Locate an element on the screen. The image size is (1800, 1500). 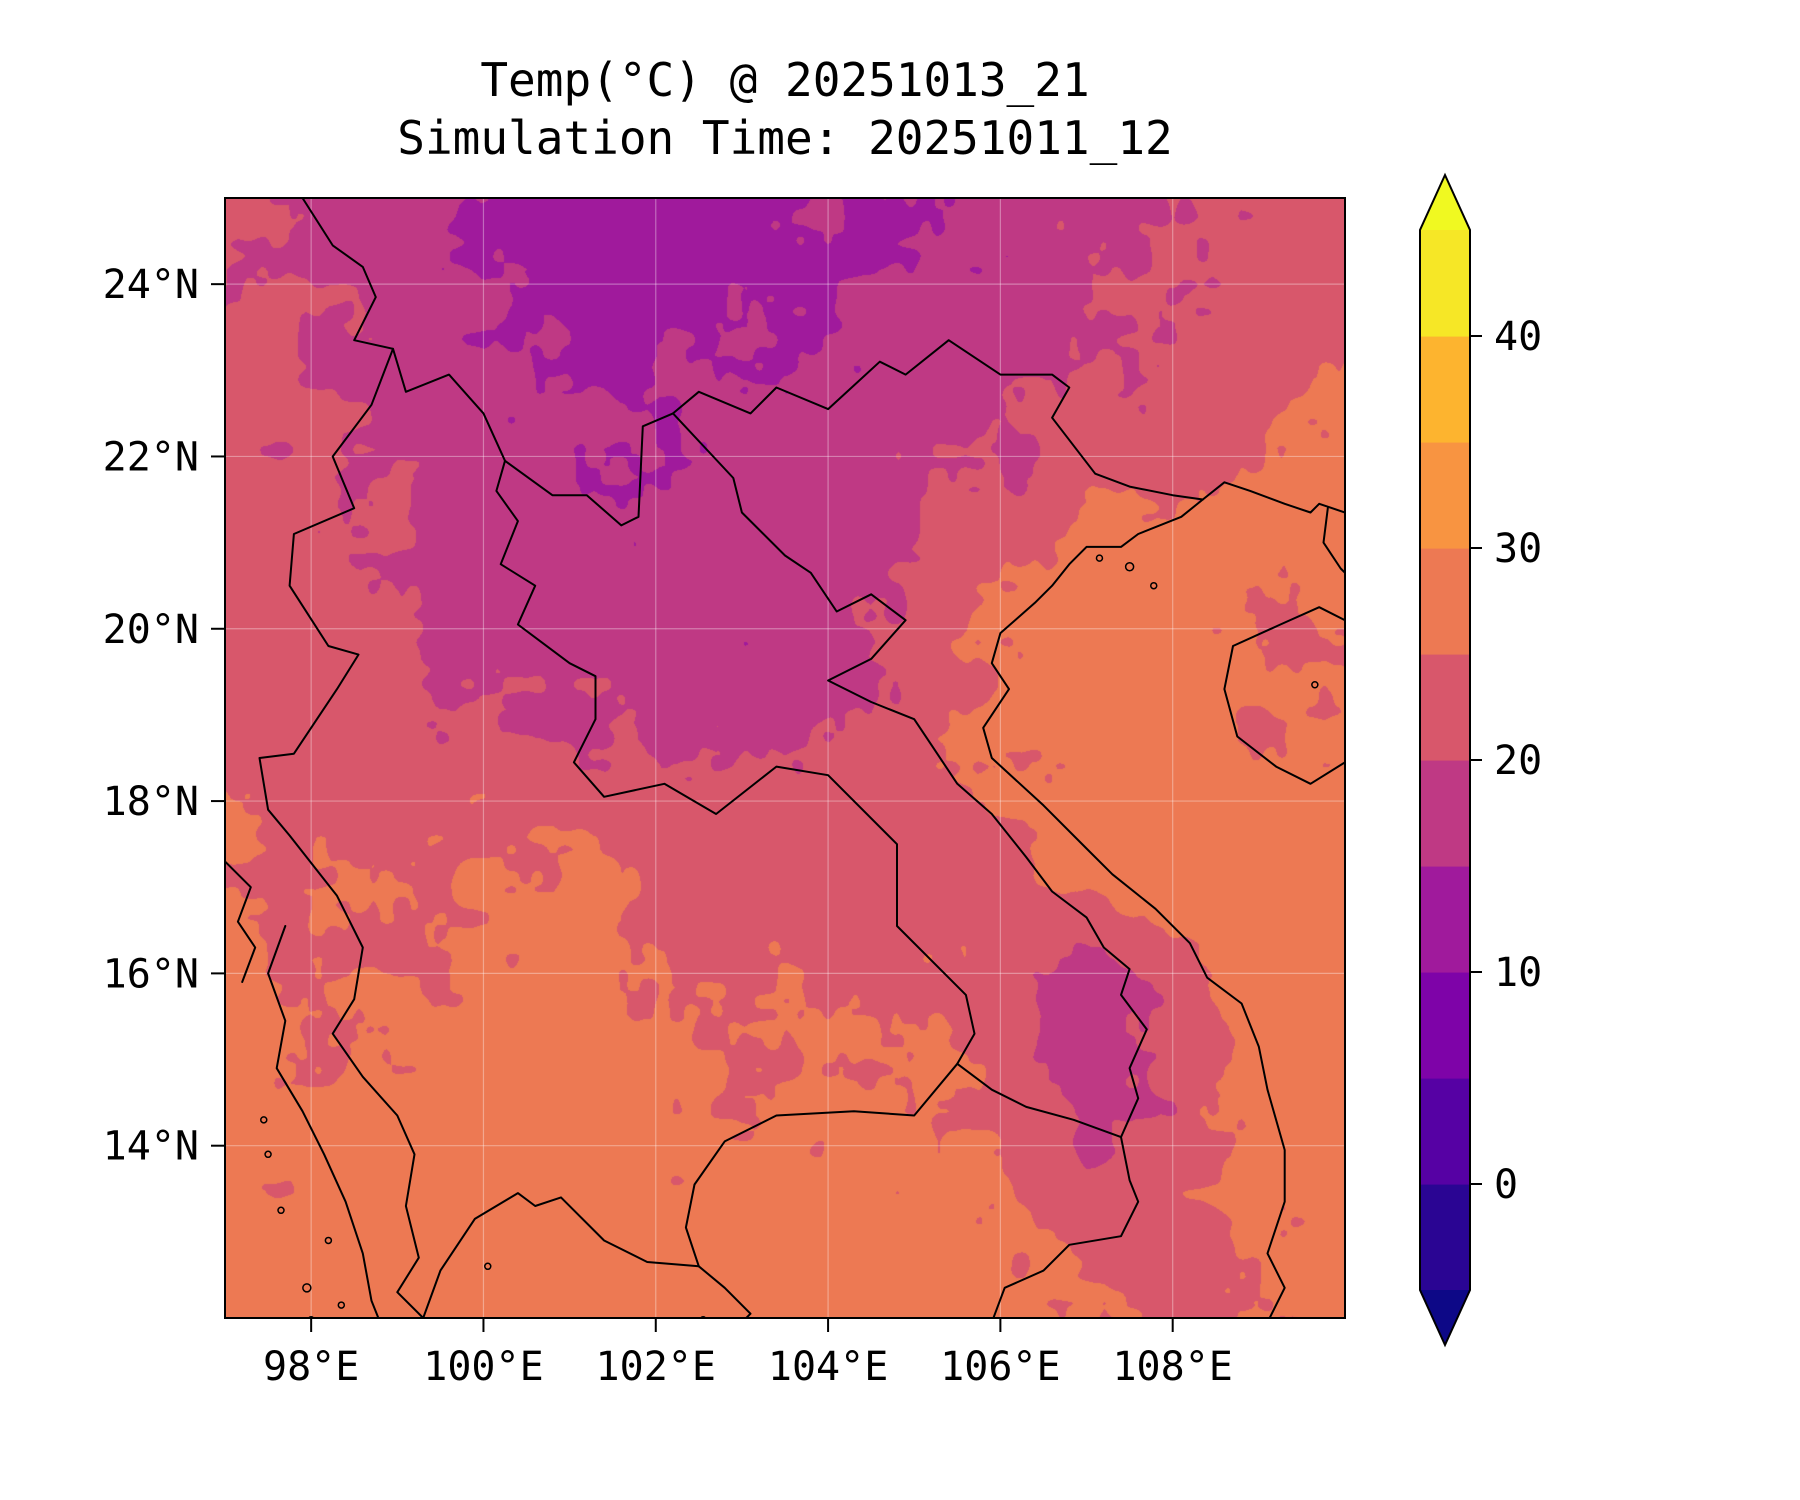
colorbar-tick-label: 30 is located at coordinates (1518, 549).